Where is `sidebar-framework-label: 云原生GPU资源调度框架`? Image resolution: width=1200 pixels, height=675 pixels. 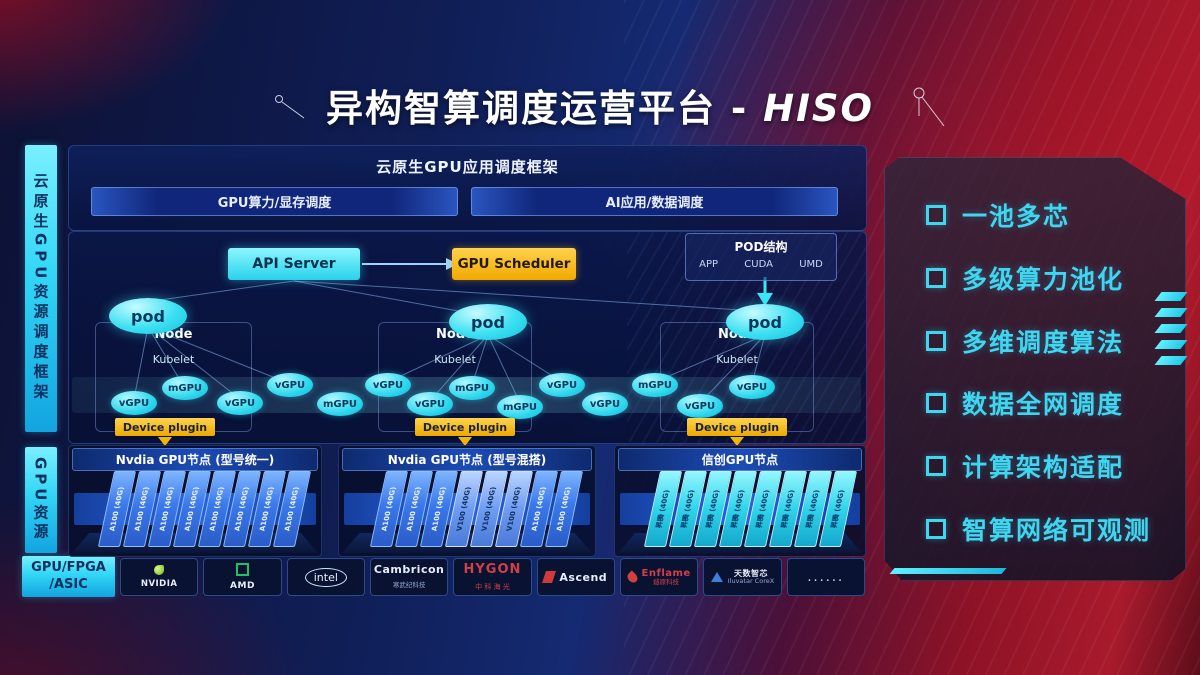 sidebar-framework-label: 云原生GPU资源调度框架 is located at coordinates (41, 288).